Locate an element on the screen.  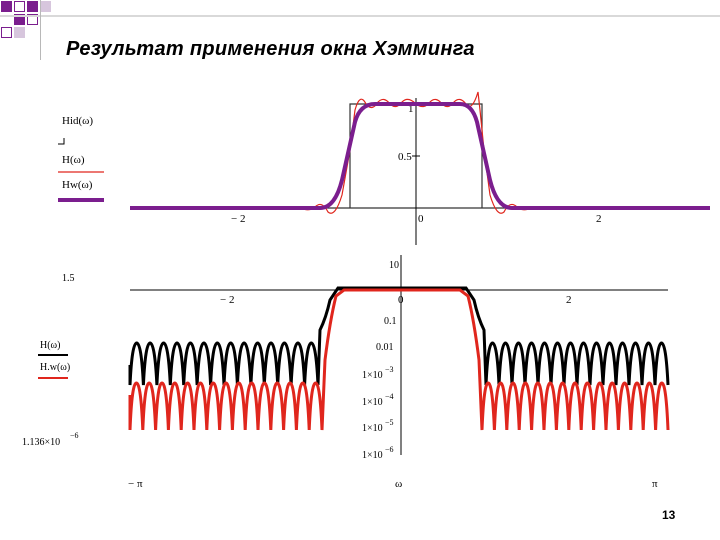
page-number: 13 is located at coordinates (669, 515).